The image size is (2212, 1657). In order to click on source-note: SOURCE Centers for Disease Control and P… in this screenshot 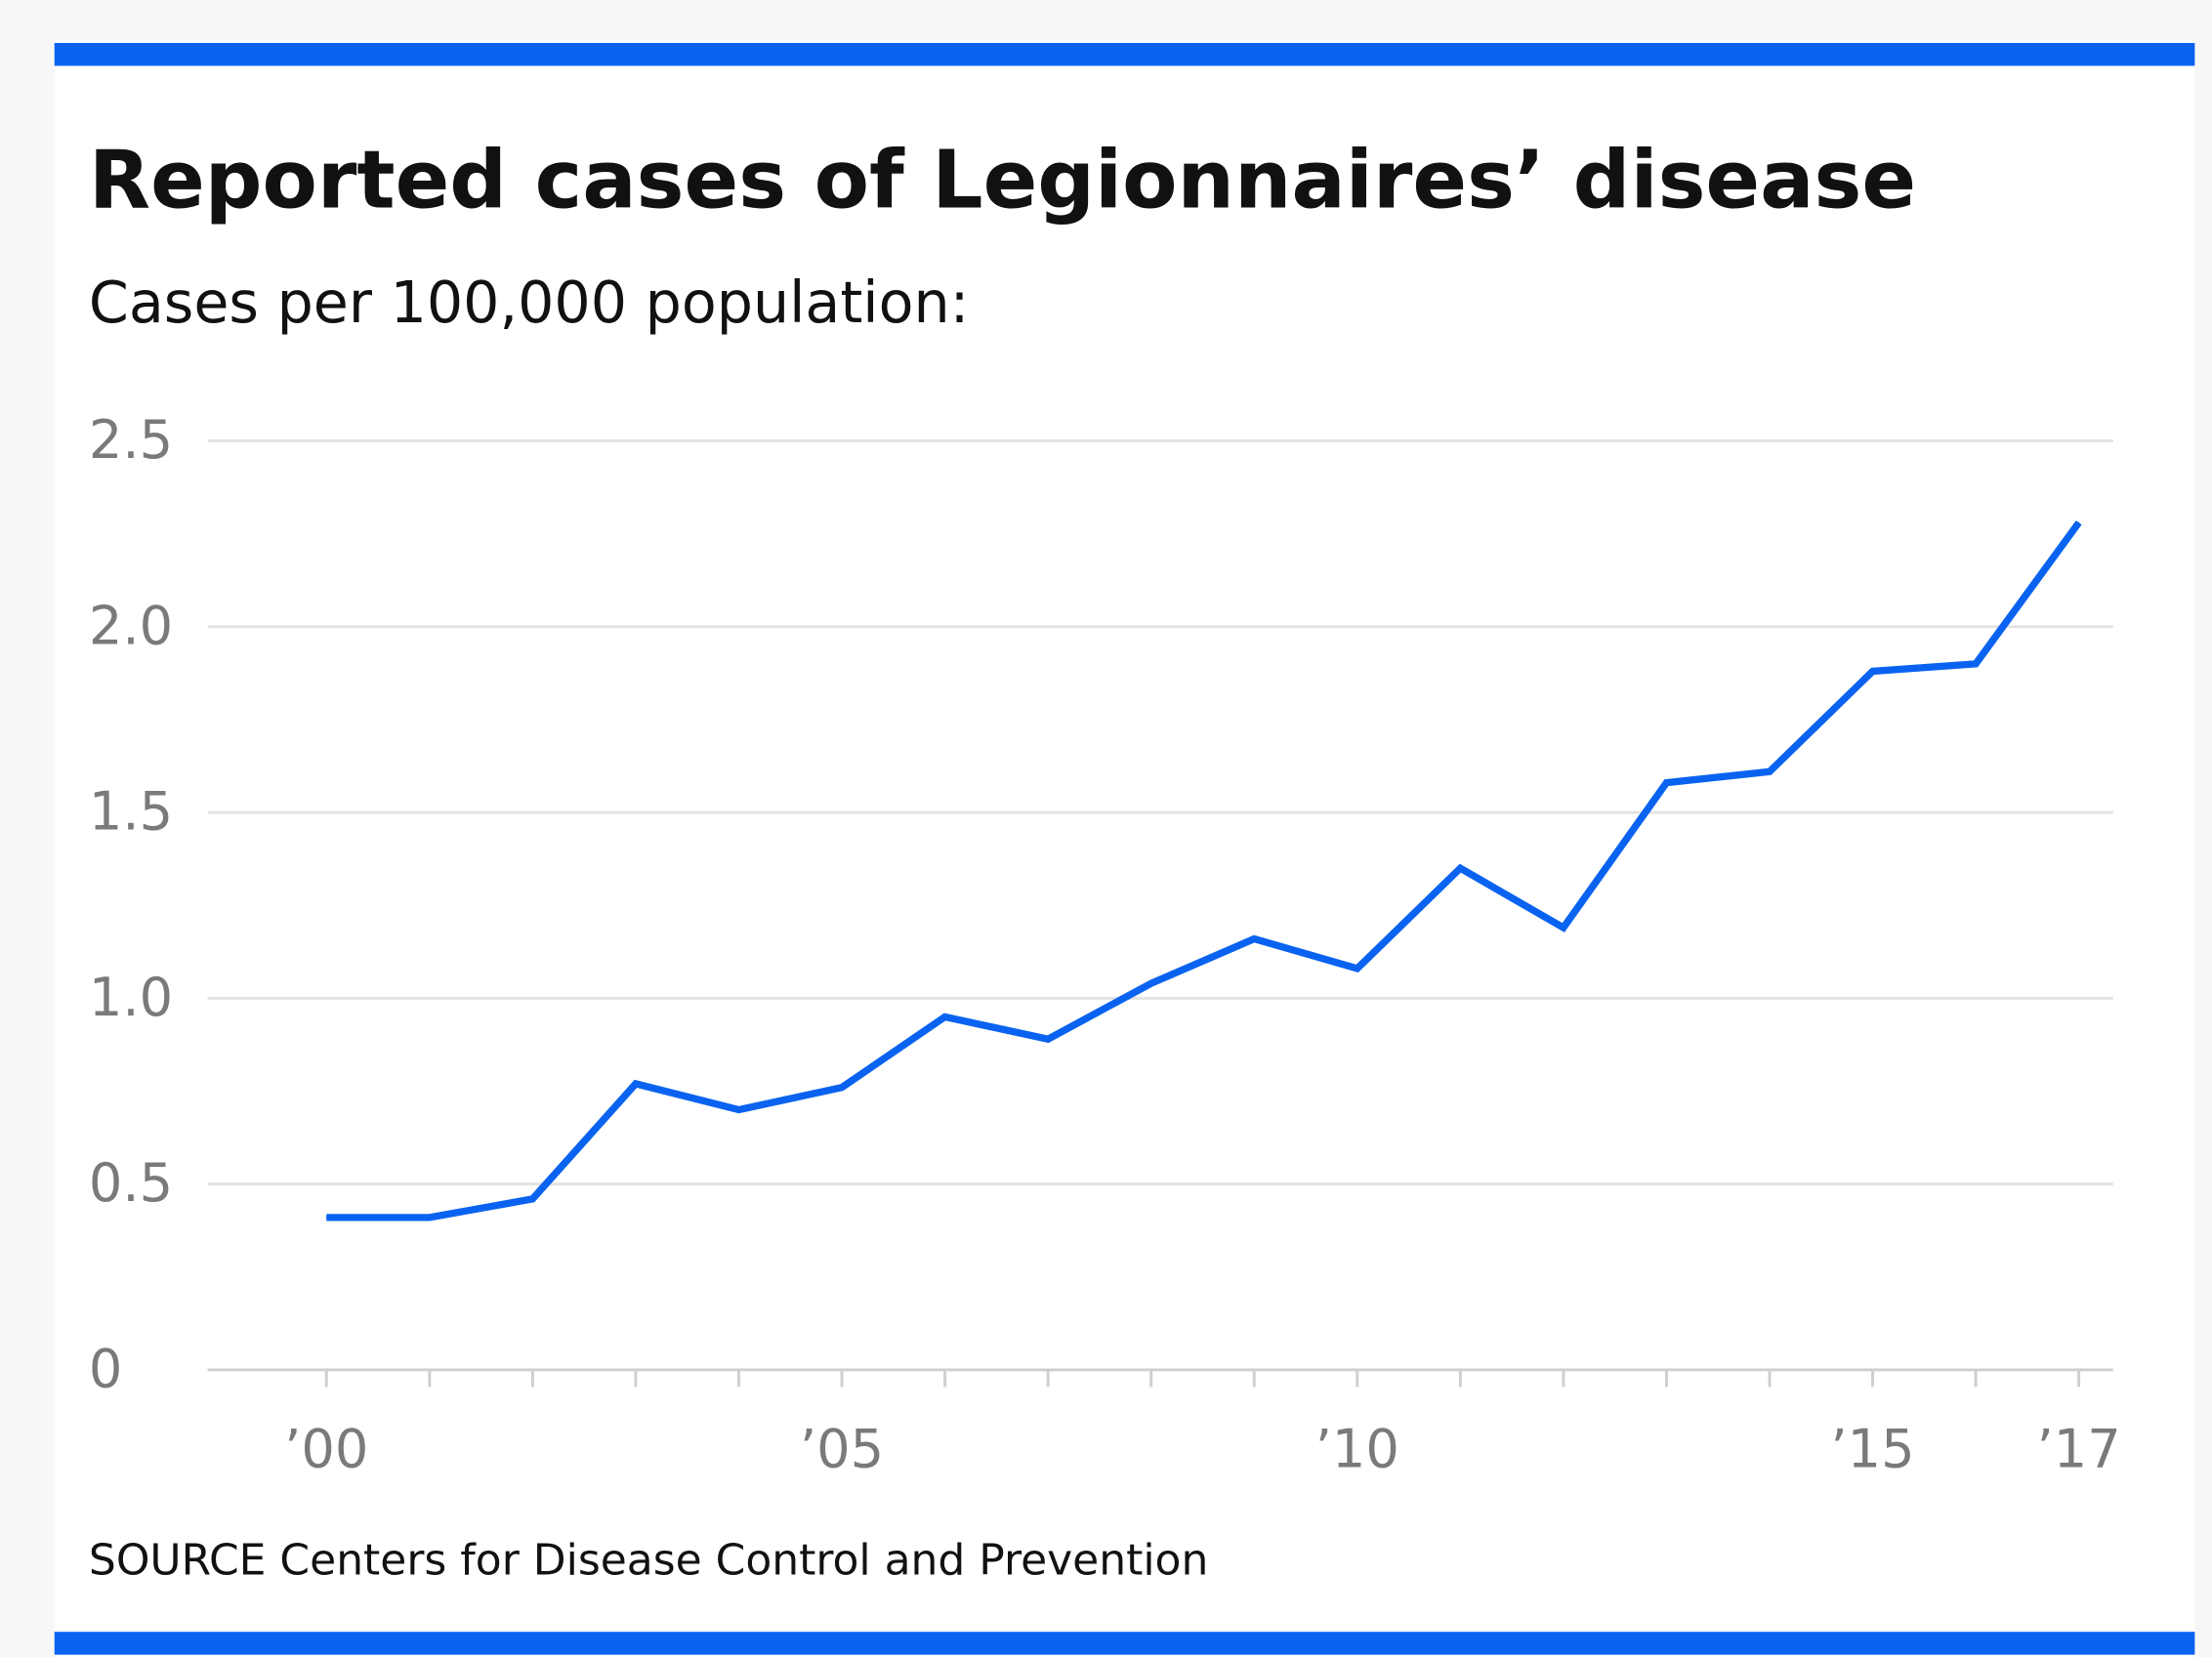, I will do `click(648, 1561)`.